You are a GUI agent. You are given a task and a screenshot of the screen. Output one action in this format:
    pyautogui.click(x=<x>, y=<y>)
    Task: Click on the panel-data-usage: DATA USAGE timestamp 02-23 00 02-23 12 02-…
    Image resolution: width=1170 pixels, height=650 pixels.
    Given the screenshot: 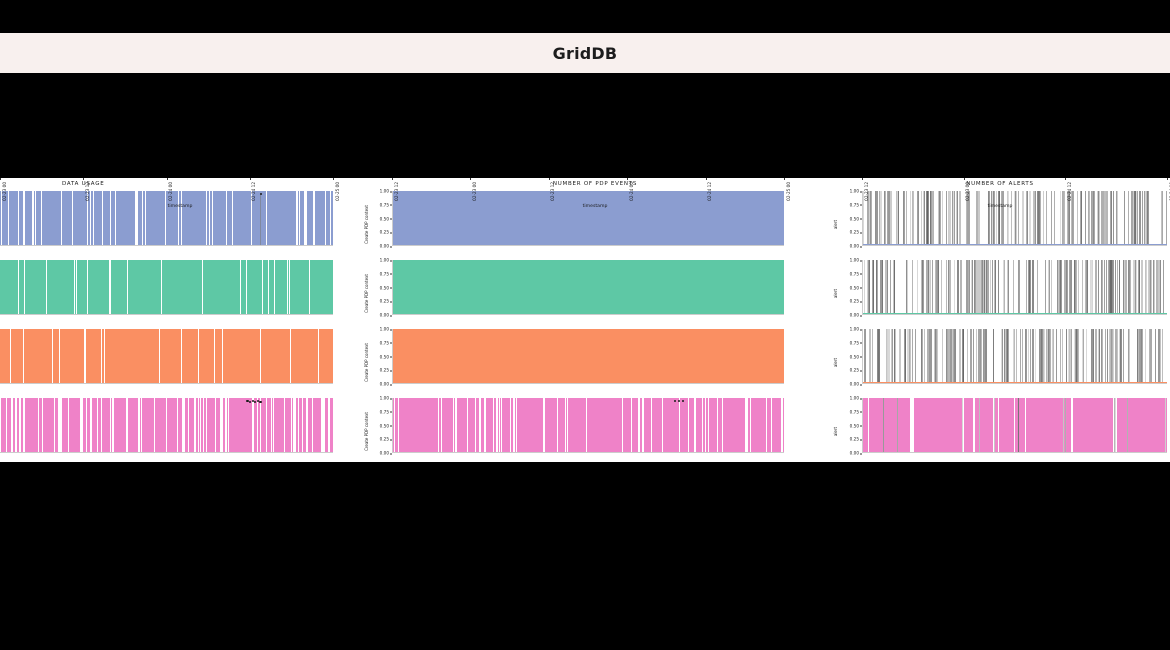 What is the action you would take?
    pyautogui.click(x=180, y=320)
    